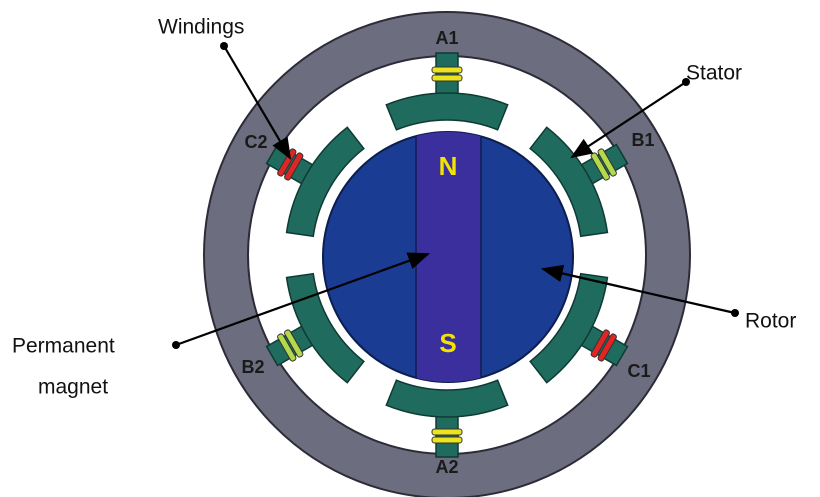 This screenshot has width=820, height=497. I want to click on pole-label: A1, so click(446, 38).